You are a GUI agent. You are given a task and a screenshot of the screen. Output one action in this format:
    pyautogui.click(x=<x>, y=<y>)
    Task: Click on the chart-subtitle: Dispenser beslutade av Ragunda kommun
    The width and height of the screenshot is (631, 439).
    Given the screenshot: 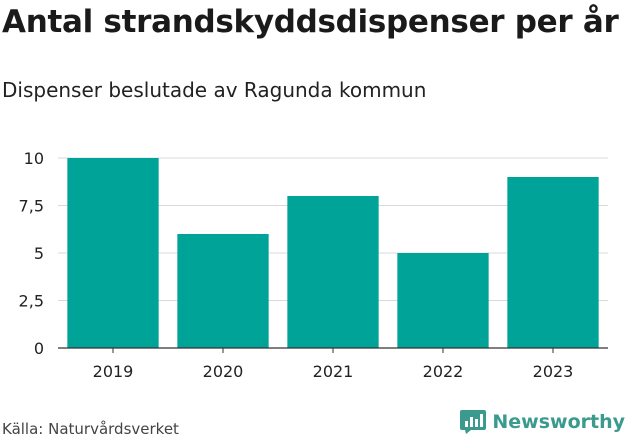 What is the action you would take?
    pyautogui.click(x=214, y=90)
    